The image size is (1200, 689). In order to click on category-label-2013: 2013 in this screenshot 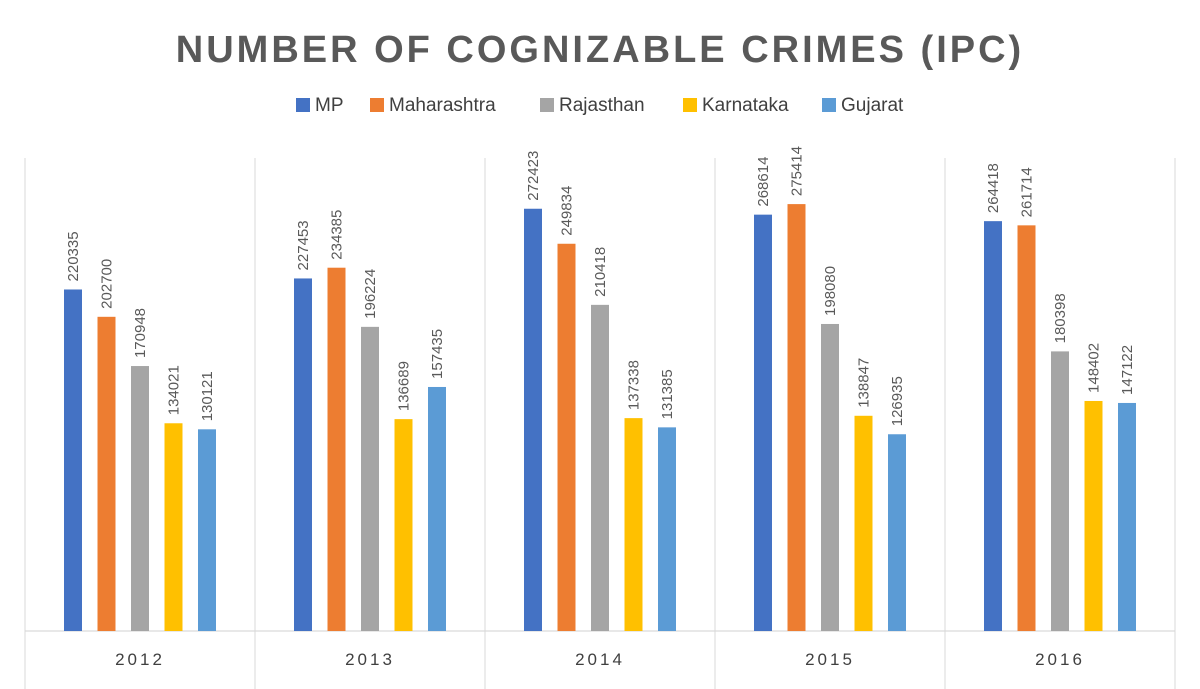, I will do `click(370, 659)`.